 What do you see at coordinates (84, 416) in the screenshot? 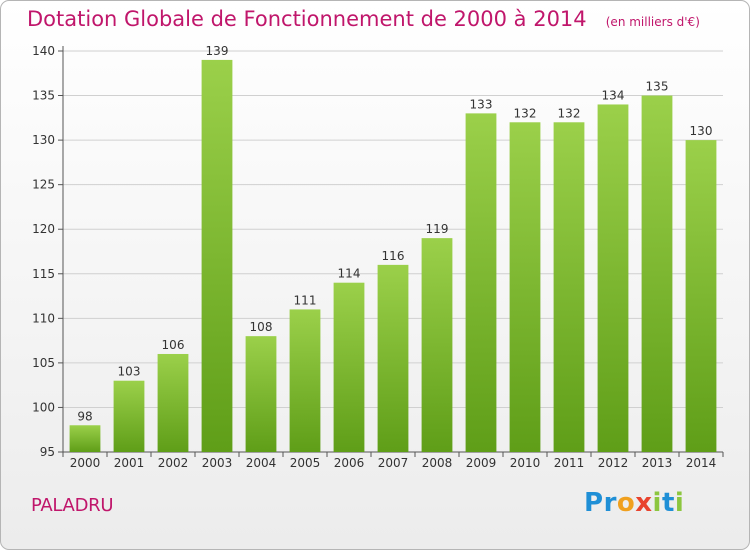
I see `bar-value-label: 98` at bounding box center [84, 416].